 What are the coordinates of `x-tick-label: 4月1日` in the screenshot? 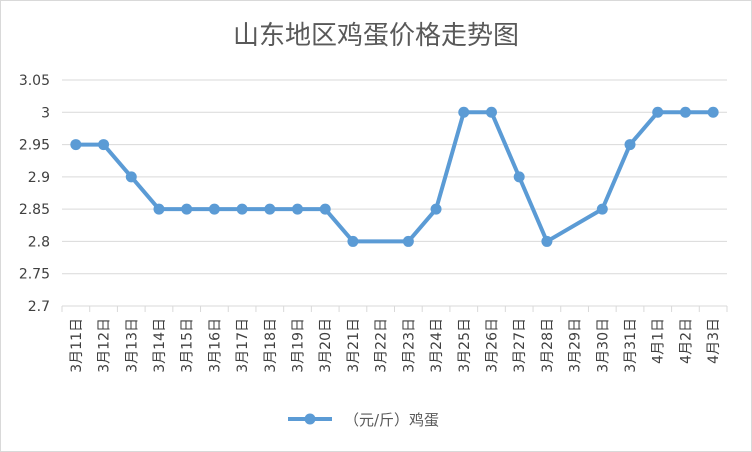 It's located at (659, 341).